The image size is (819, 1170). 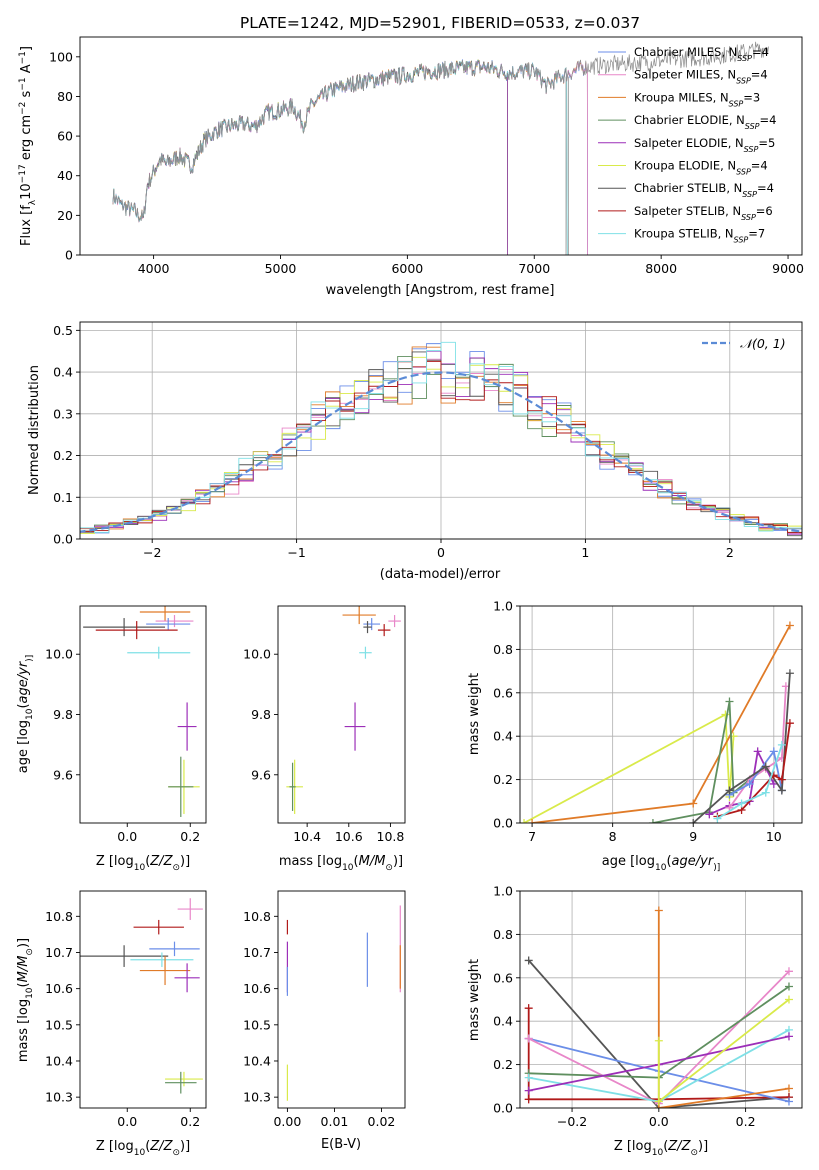 I want to click on x-tick-label: 9000, so click(x=788, y=268).